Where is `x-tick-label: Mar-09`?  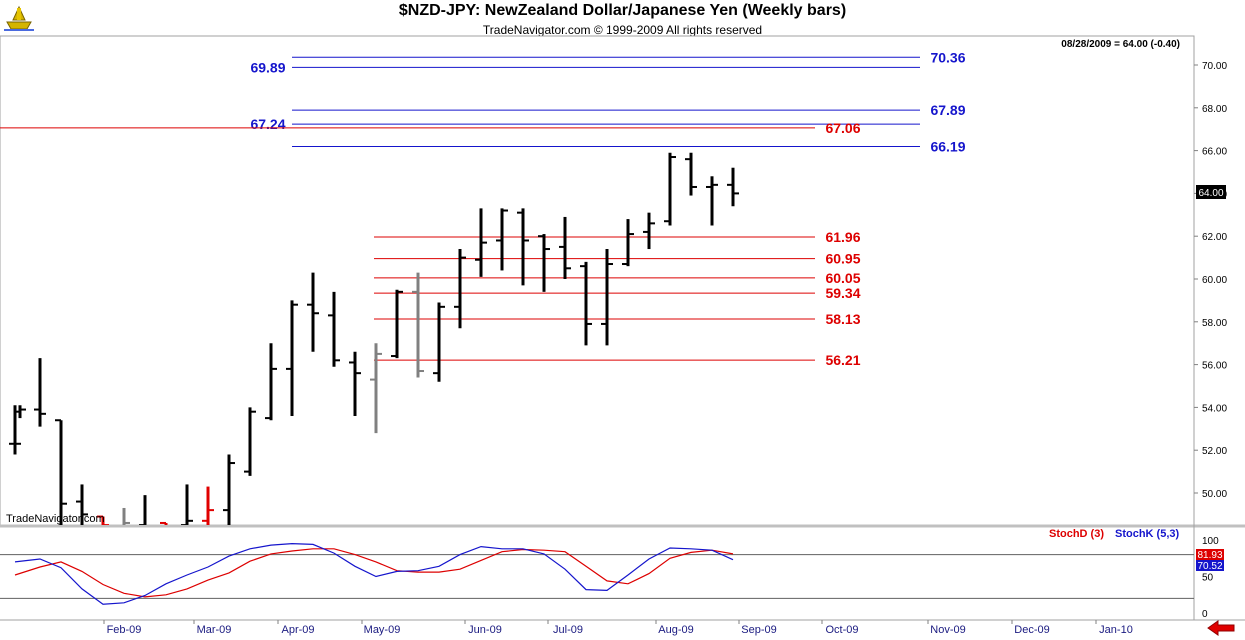 x-tick-label: Mar-09 is located at coordinates (214, 630).